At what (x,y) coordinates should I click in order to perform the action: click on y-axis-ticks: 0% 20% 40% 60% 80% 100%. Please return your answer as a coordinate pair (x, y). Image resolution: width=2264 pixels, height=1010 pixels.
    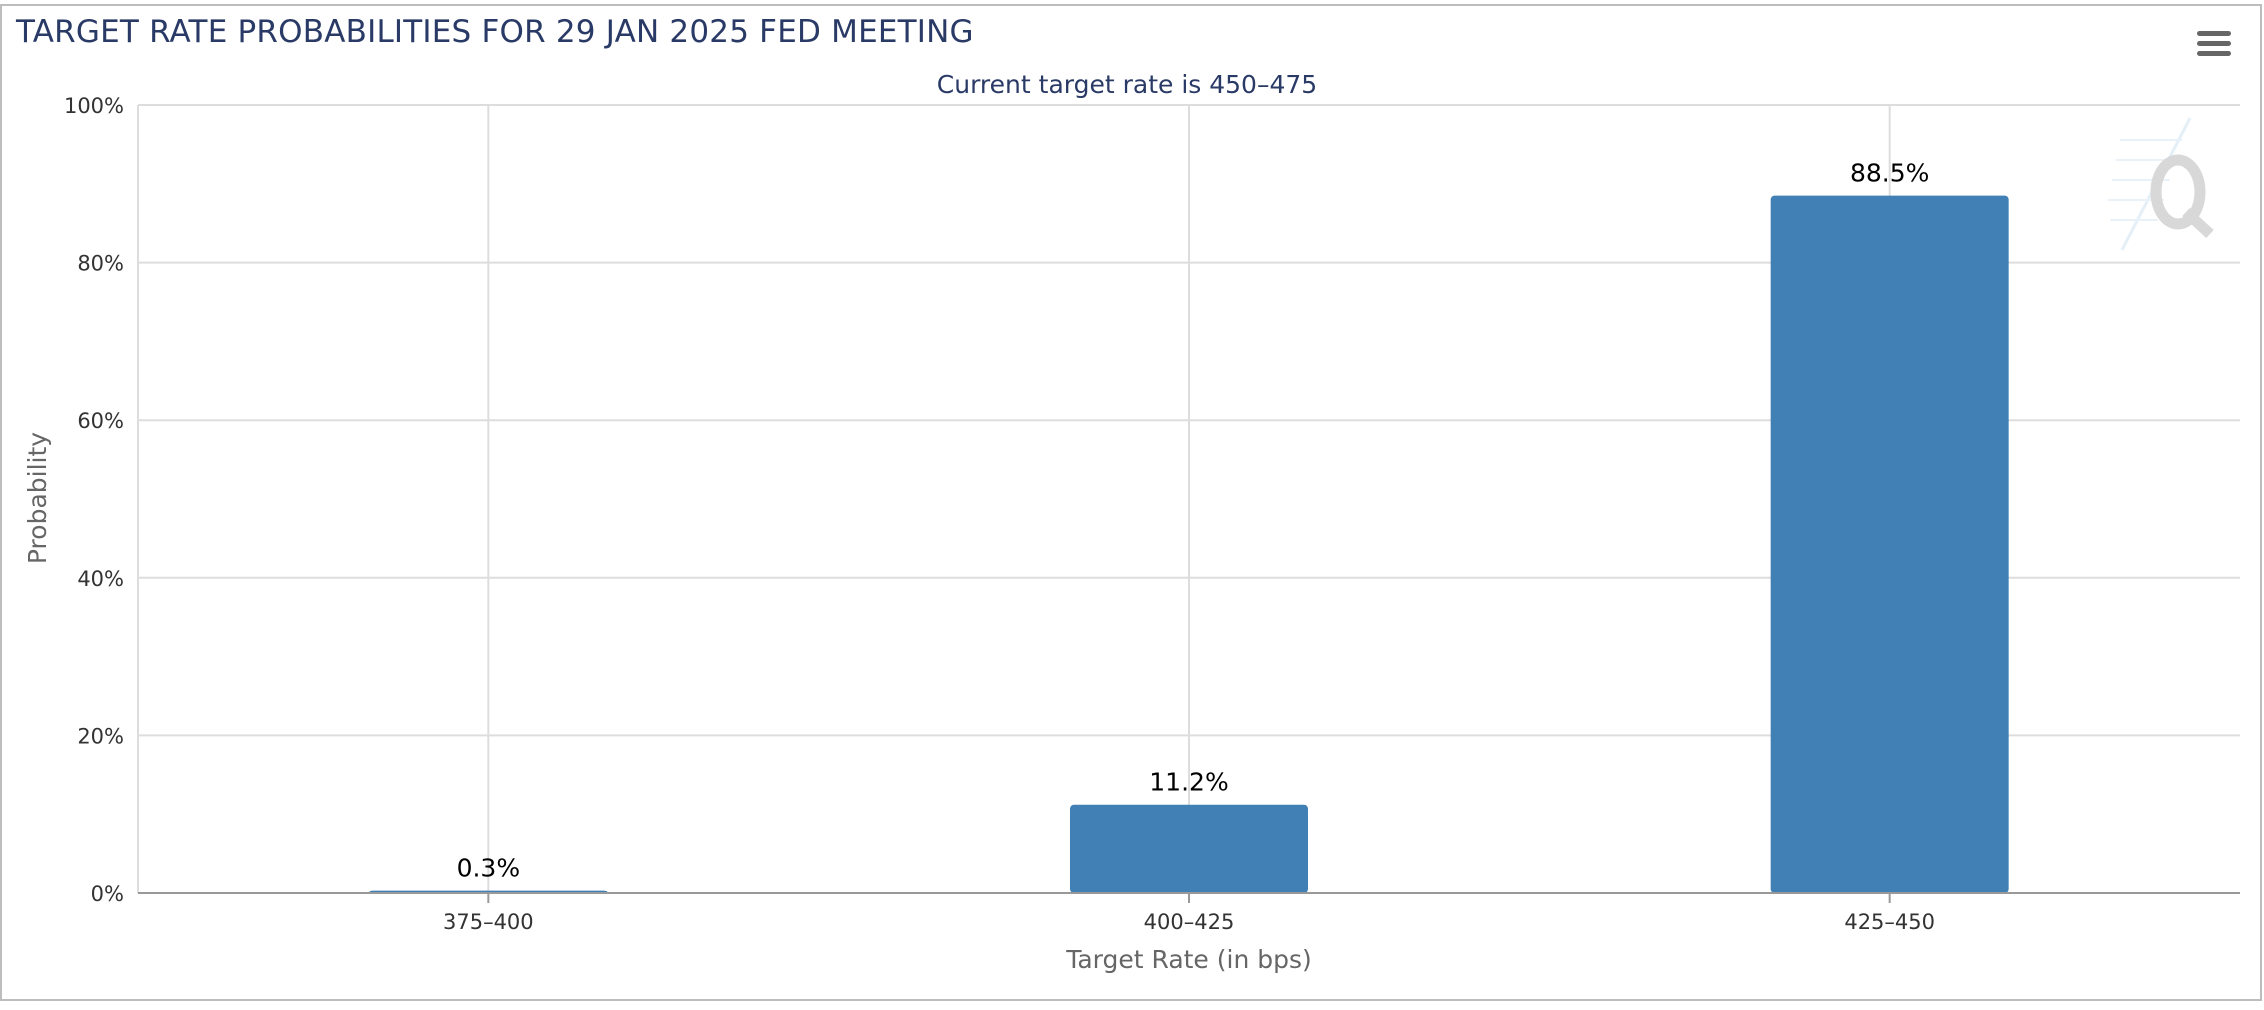
    Looking at the image, I should click on (94, 500).